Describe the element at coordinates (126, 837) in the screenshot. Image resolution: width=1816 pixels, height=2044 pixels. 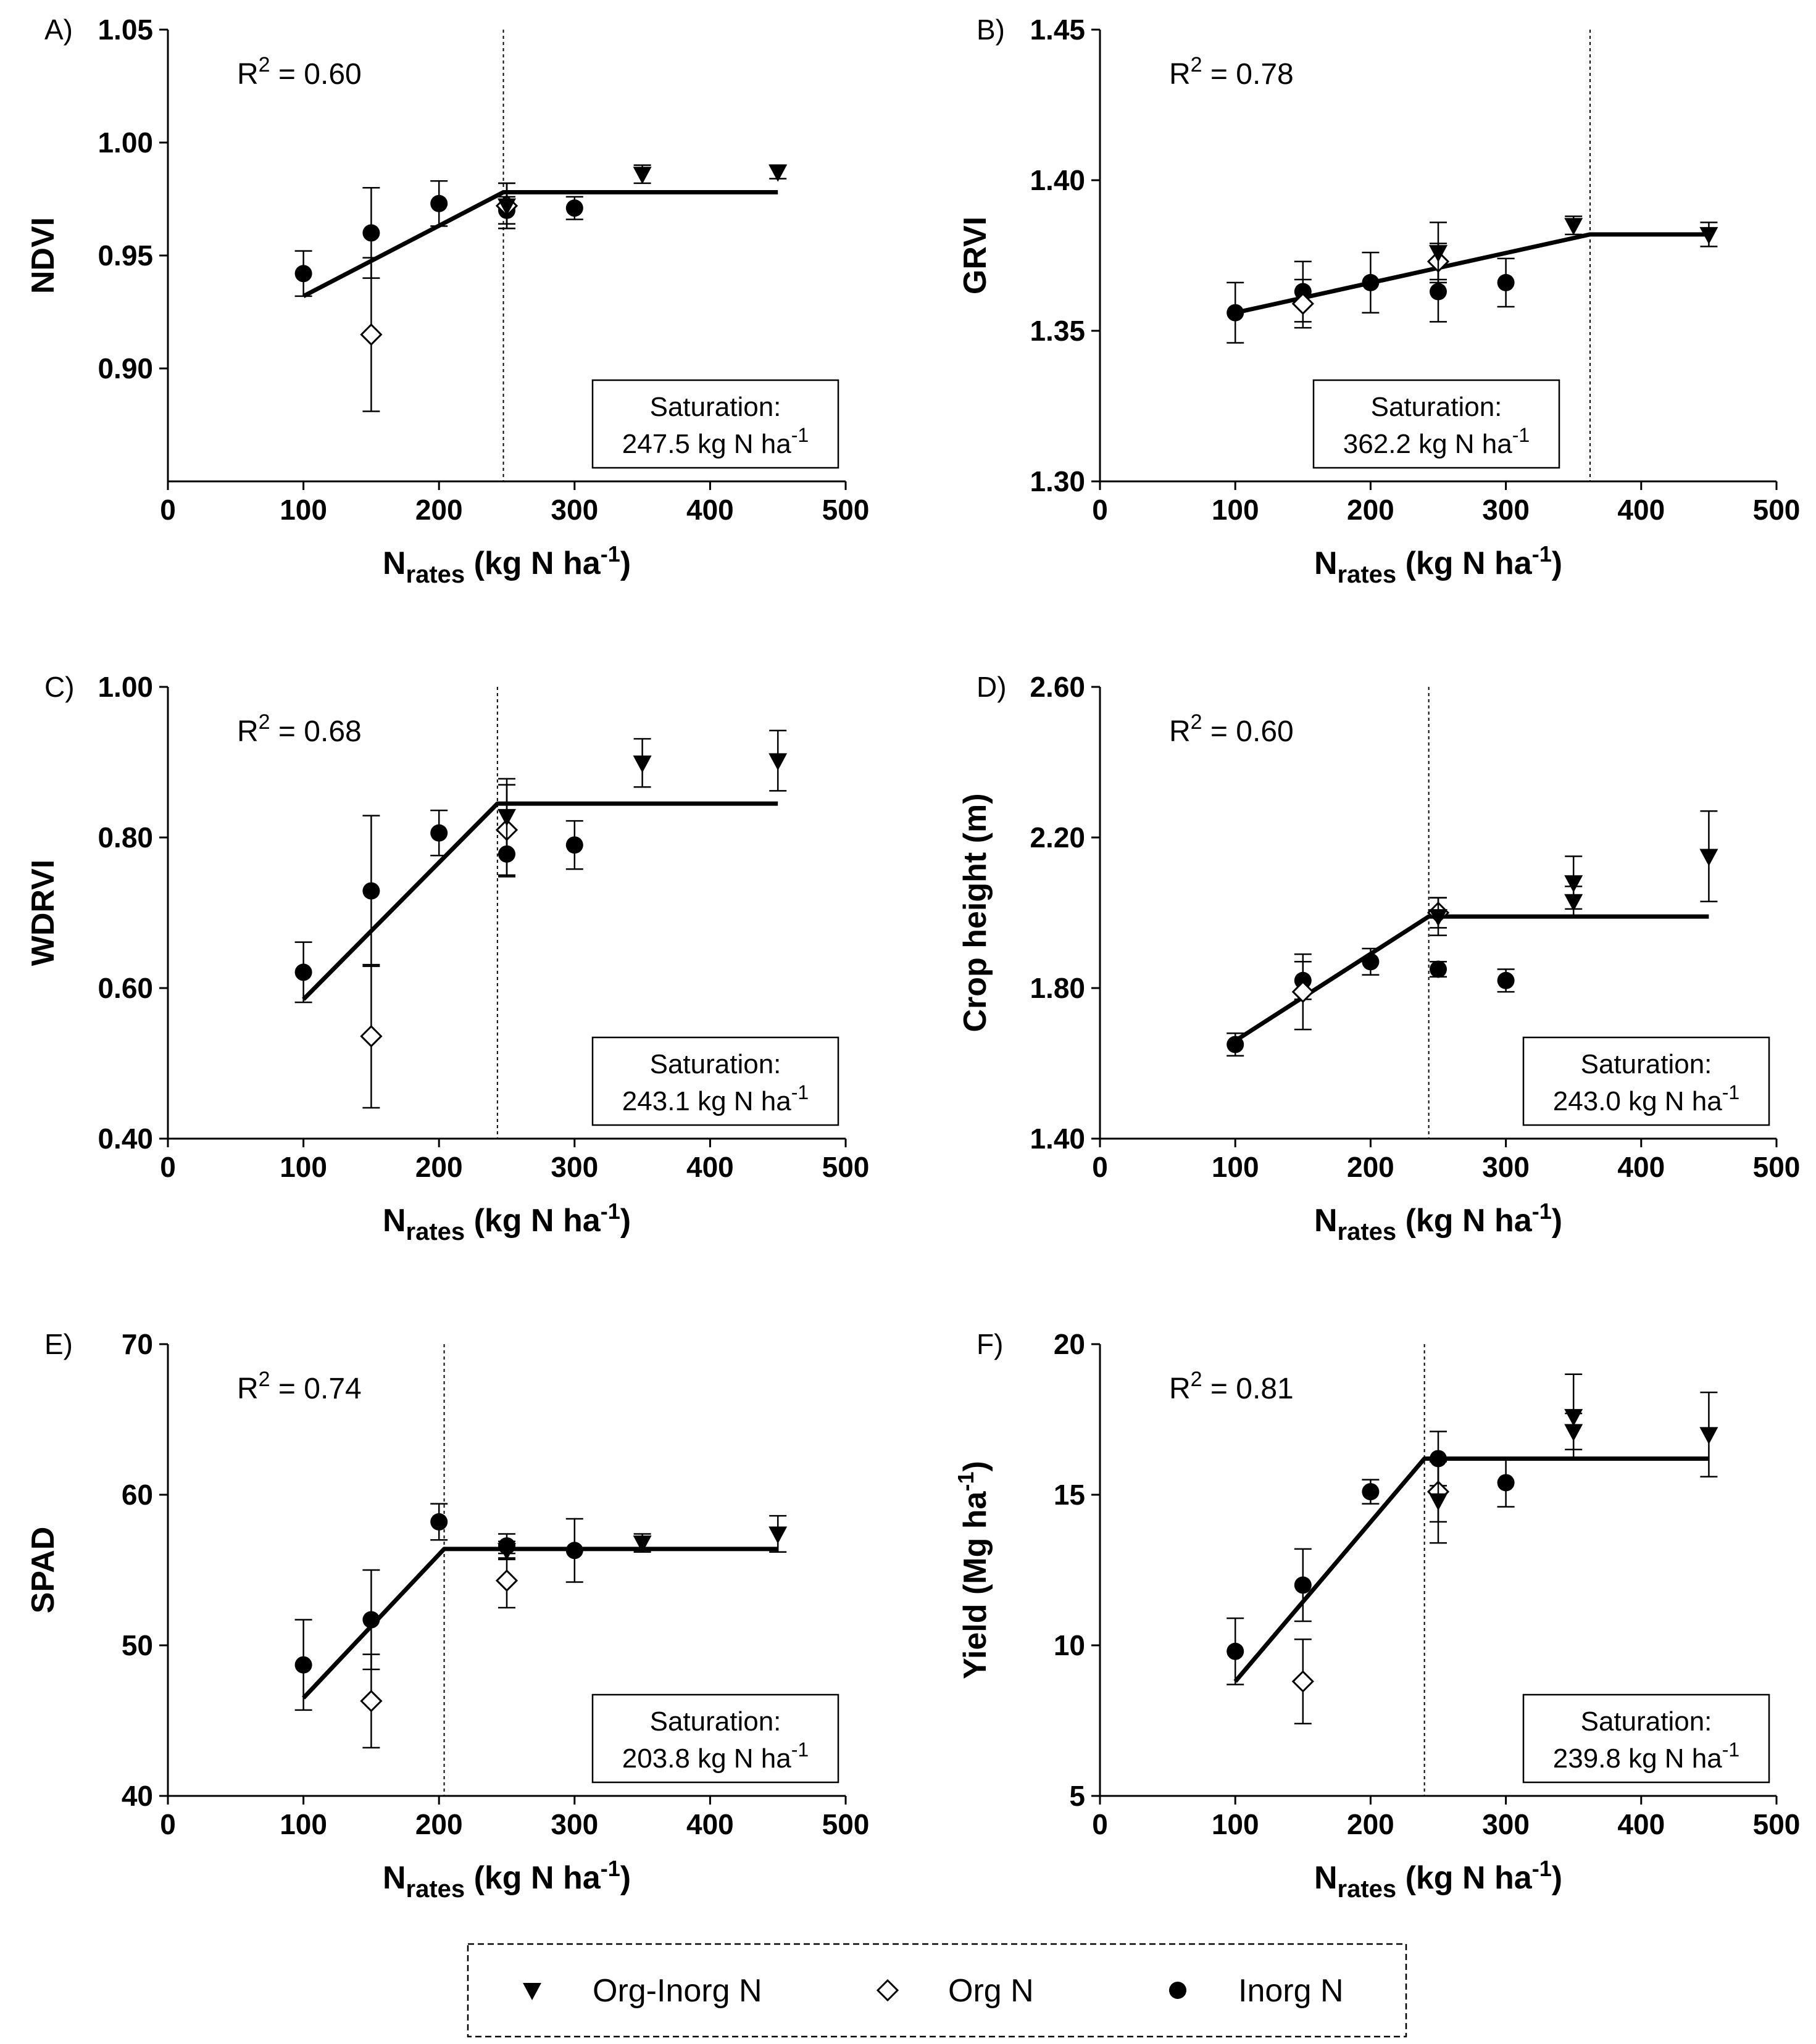
I see `y-tick-label: 0.80` at that location.